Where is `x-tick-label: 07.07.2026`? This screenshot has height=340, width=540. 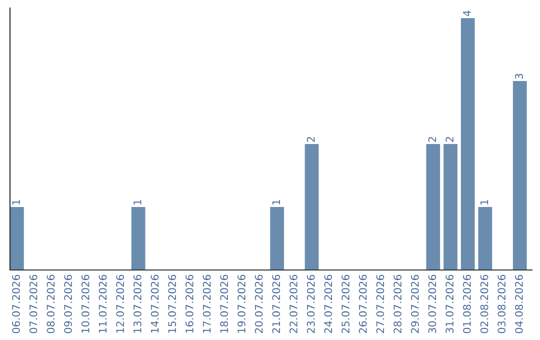
x-tick-label: 07.07.2026 is located at coordinates (33, 304).